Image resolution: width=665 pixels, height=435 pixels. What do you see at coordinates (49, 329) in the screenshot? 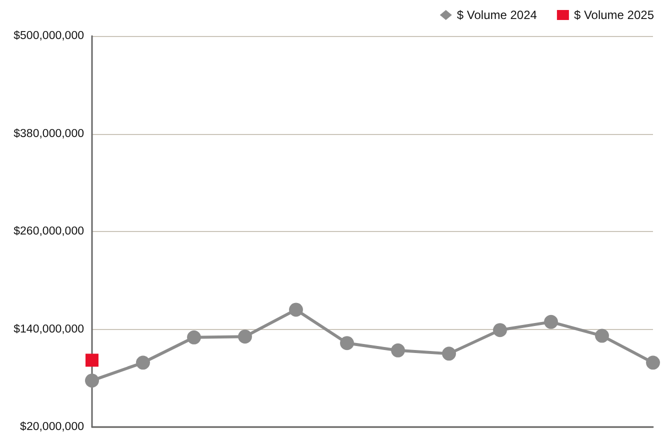
I see `y-tick-label: $140,000,000` at bounding box center [49, 329].